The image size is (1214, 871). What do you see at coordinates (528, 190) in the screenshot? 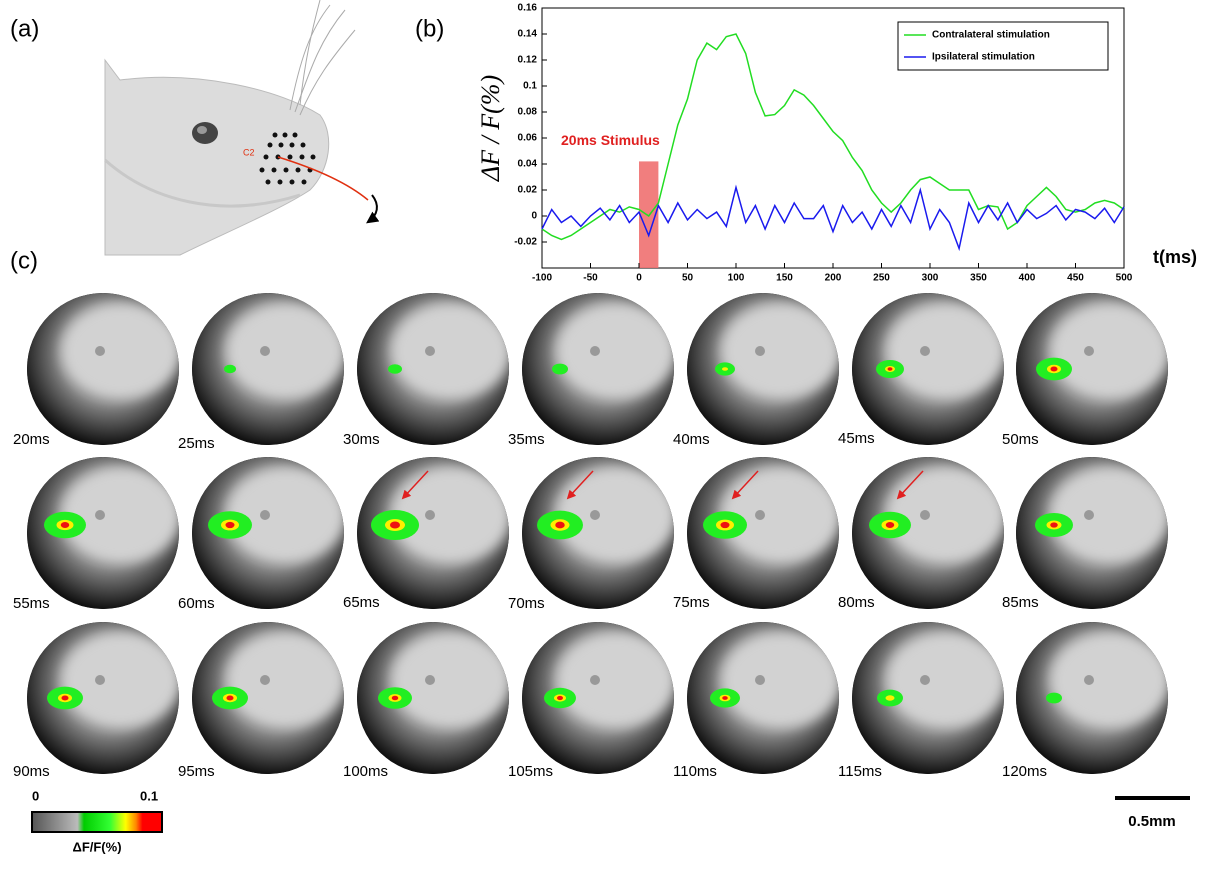
I see `y-tick-label: 0.02` at bounding box center [528, 190].